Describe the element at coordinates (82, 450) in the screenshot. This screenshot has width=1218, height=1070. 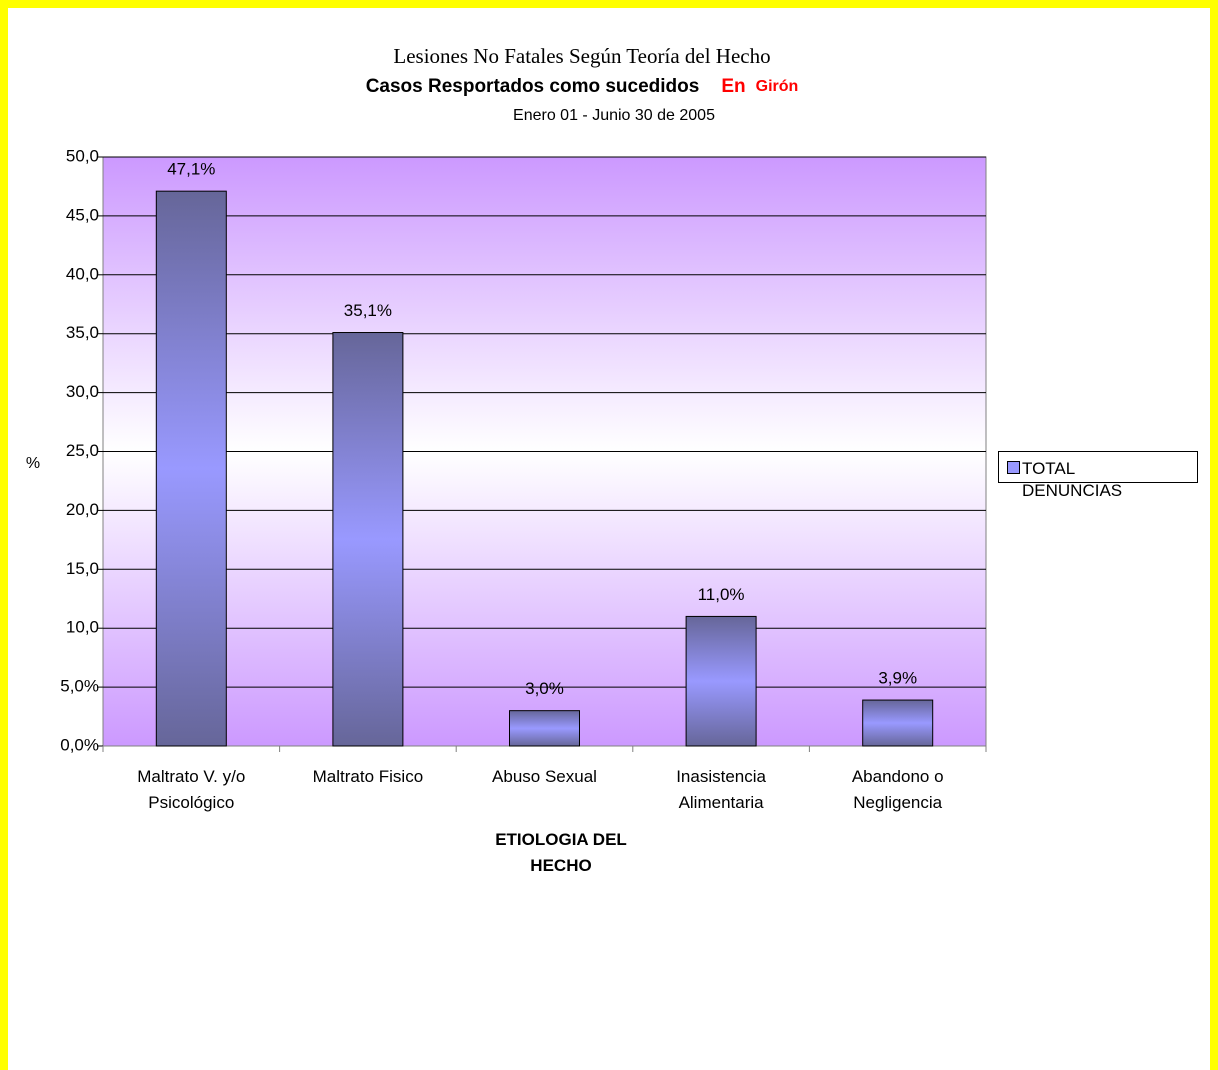
I see `y-tick-label: 25,0` at that location.